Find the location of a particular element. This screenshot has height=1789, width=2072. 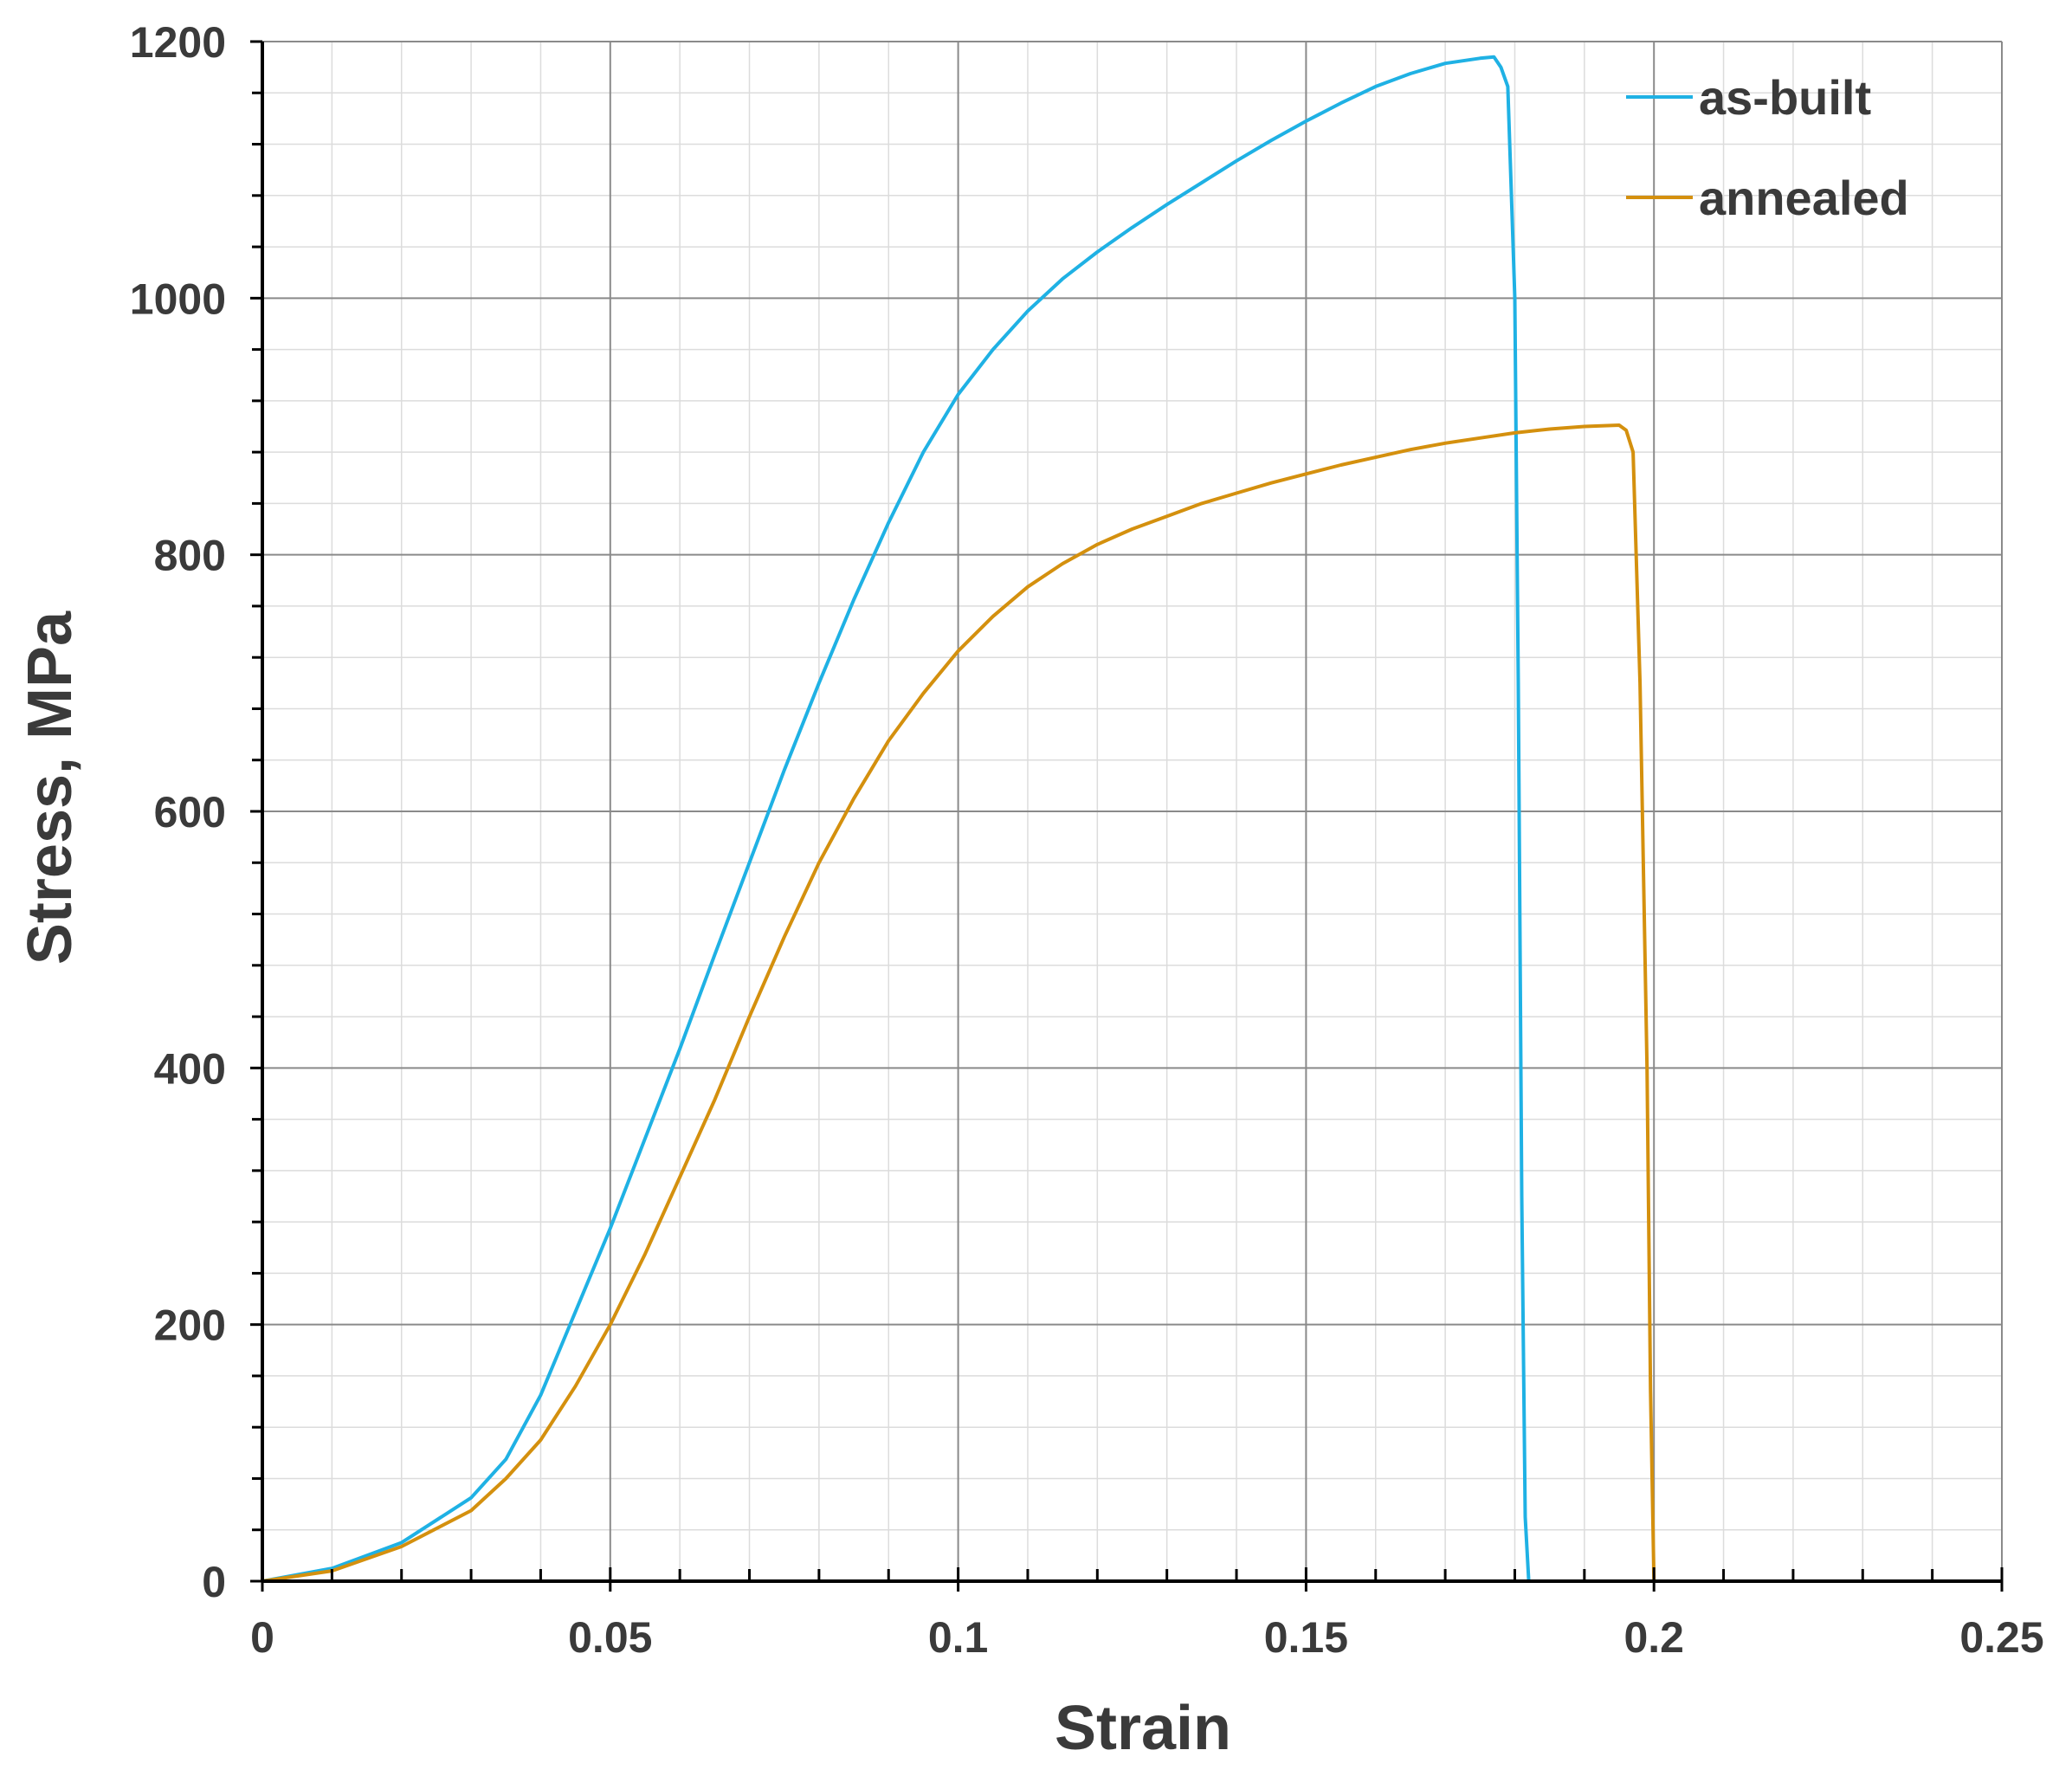

y-tick-label: 800 is located at coordinates (190, 556).